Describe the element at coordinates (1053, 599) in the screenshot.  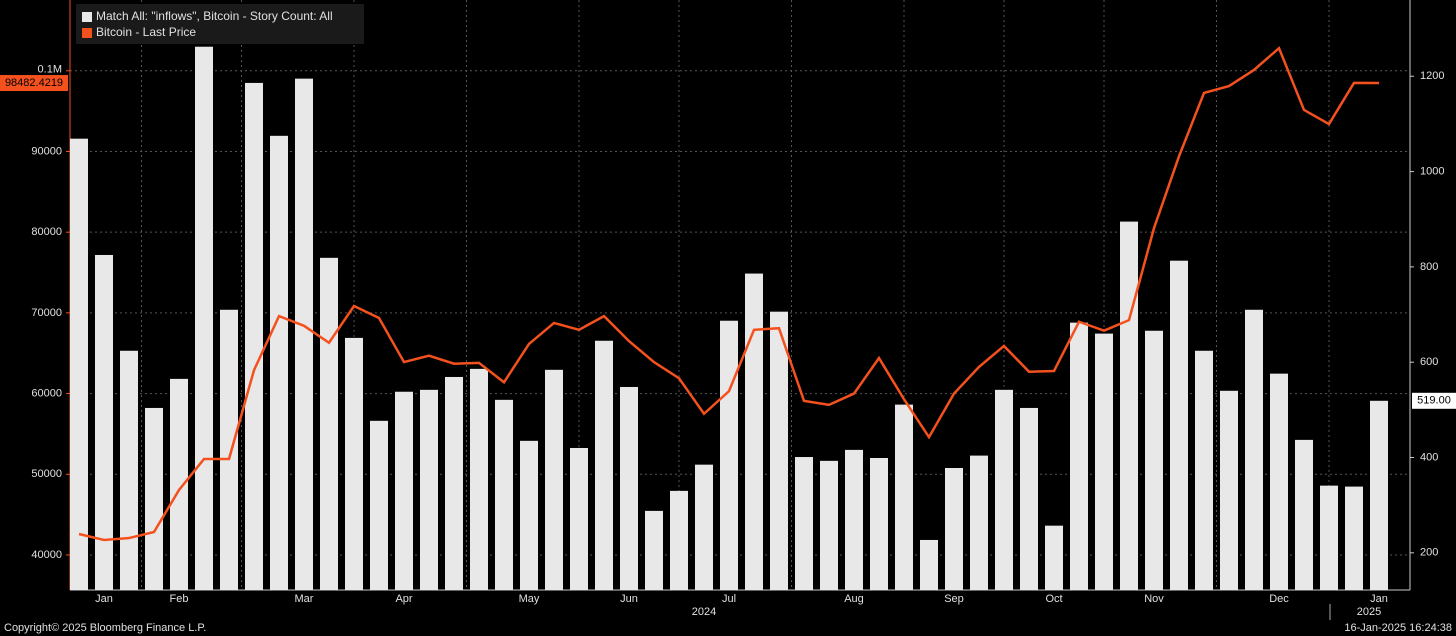
I see `x-tick-label: Oct` at that location.